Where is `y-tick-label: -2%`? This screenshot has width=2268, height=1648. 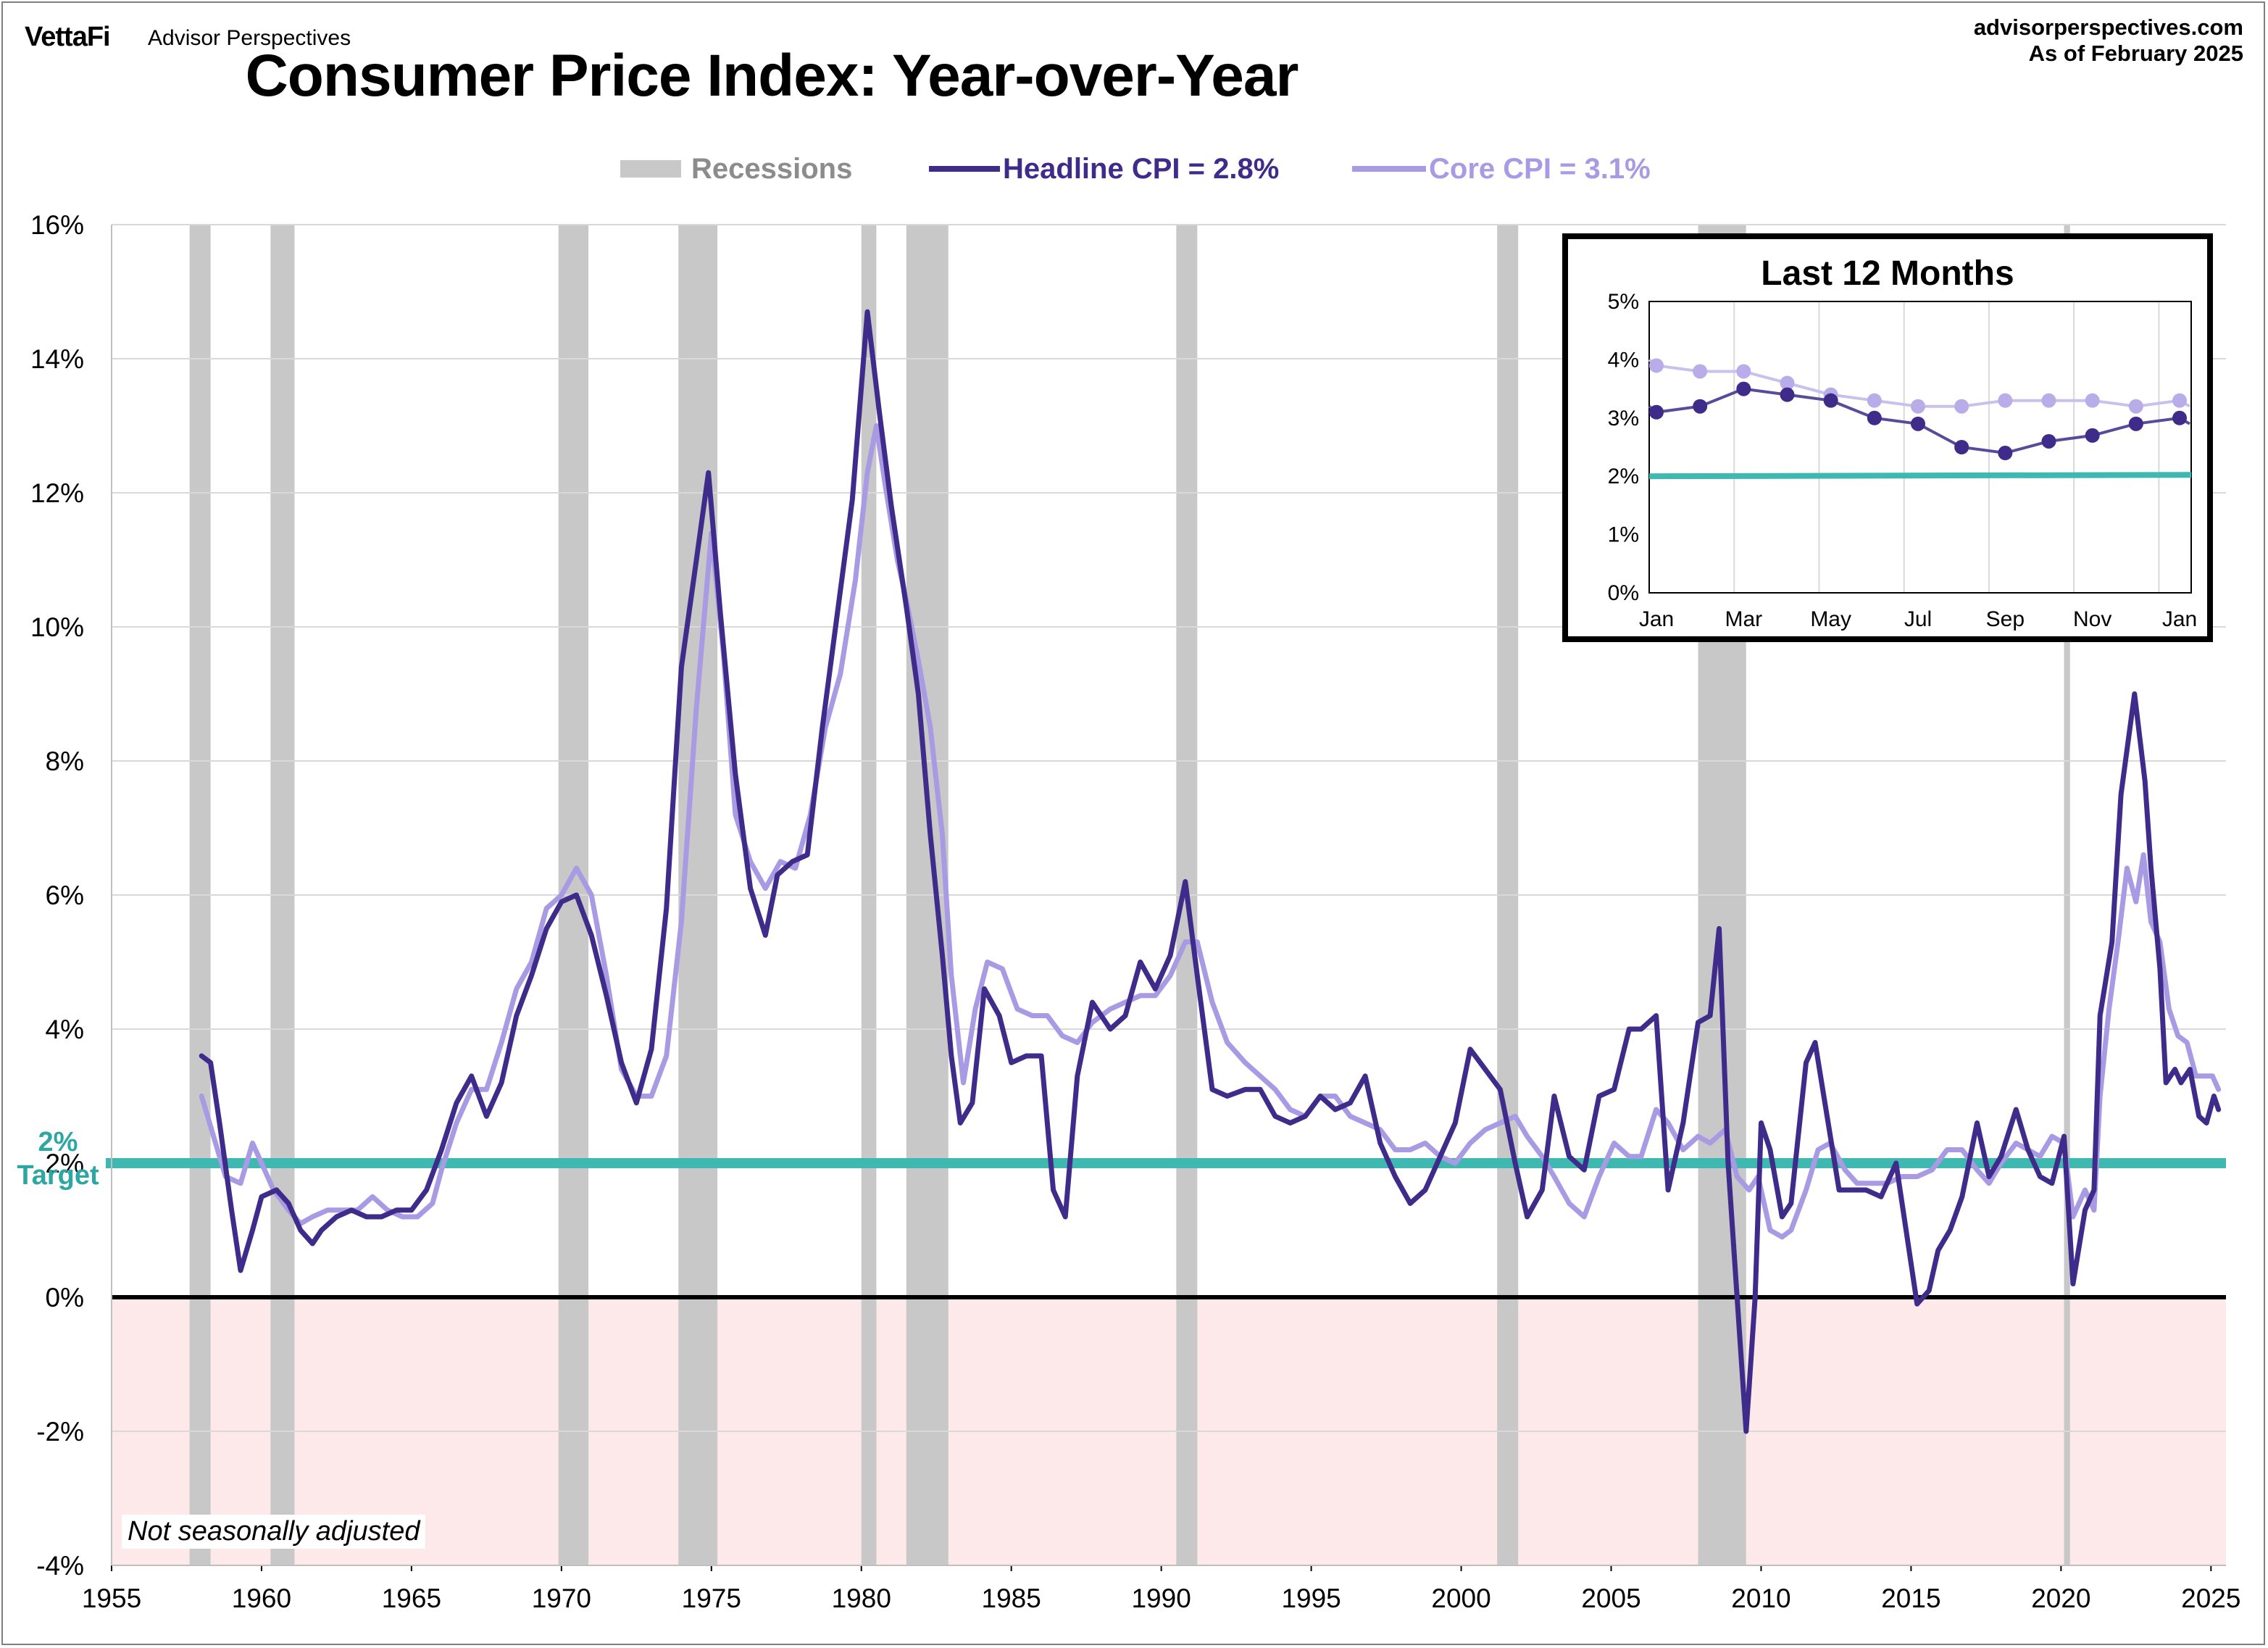 y-tick-label: -2% is located at coordinates (60, 1432).